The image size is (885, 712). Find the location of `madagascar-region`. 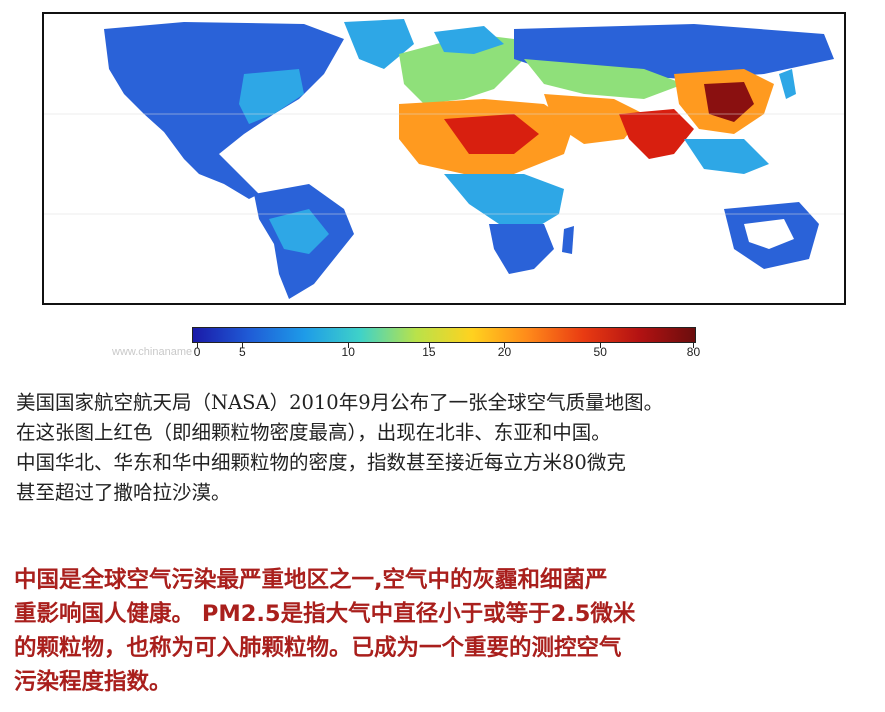

madagascar-region is located at coordinates (568, 240).